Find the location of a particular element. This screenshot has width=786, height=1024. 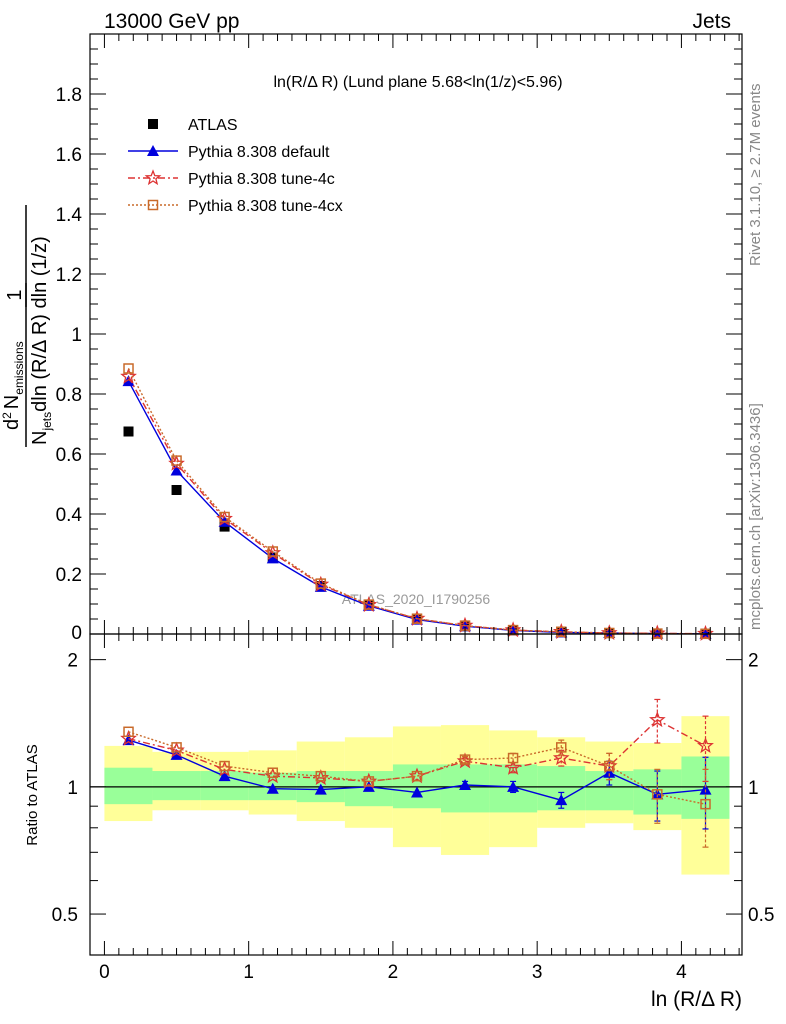

x-tick-label: 1 is located at coordinates (248, 972).